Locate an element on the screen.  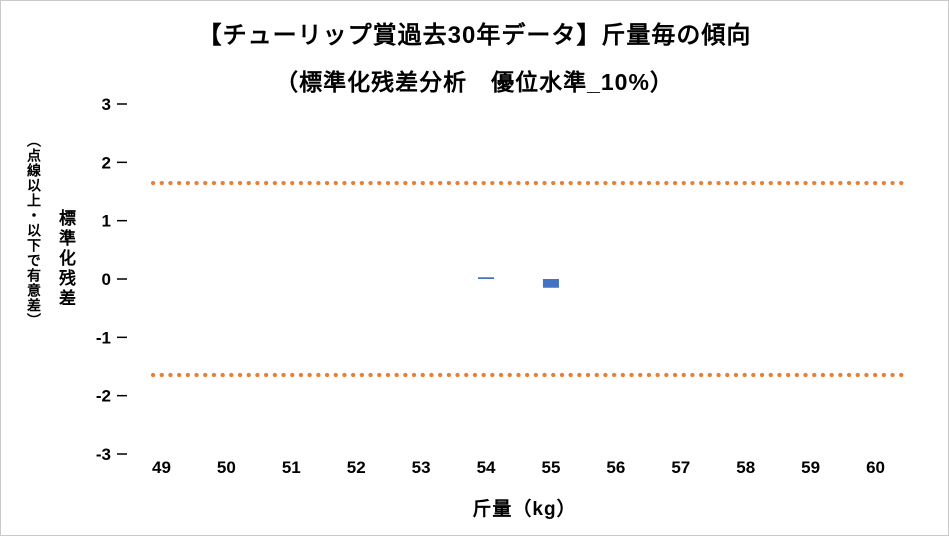
x-tick-label: 49 is located at coordinates (161, 467).